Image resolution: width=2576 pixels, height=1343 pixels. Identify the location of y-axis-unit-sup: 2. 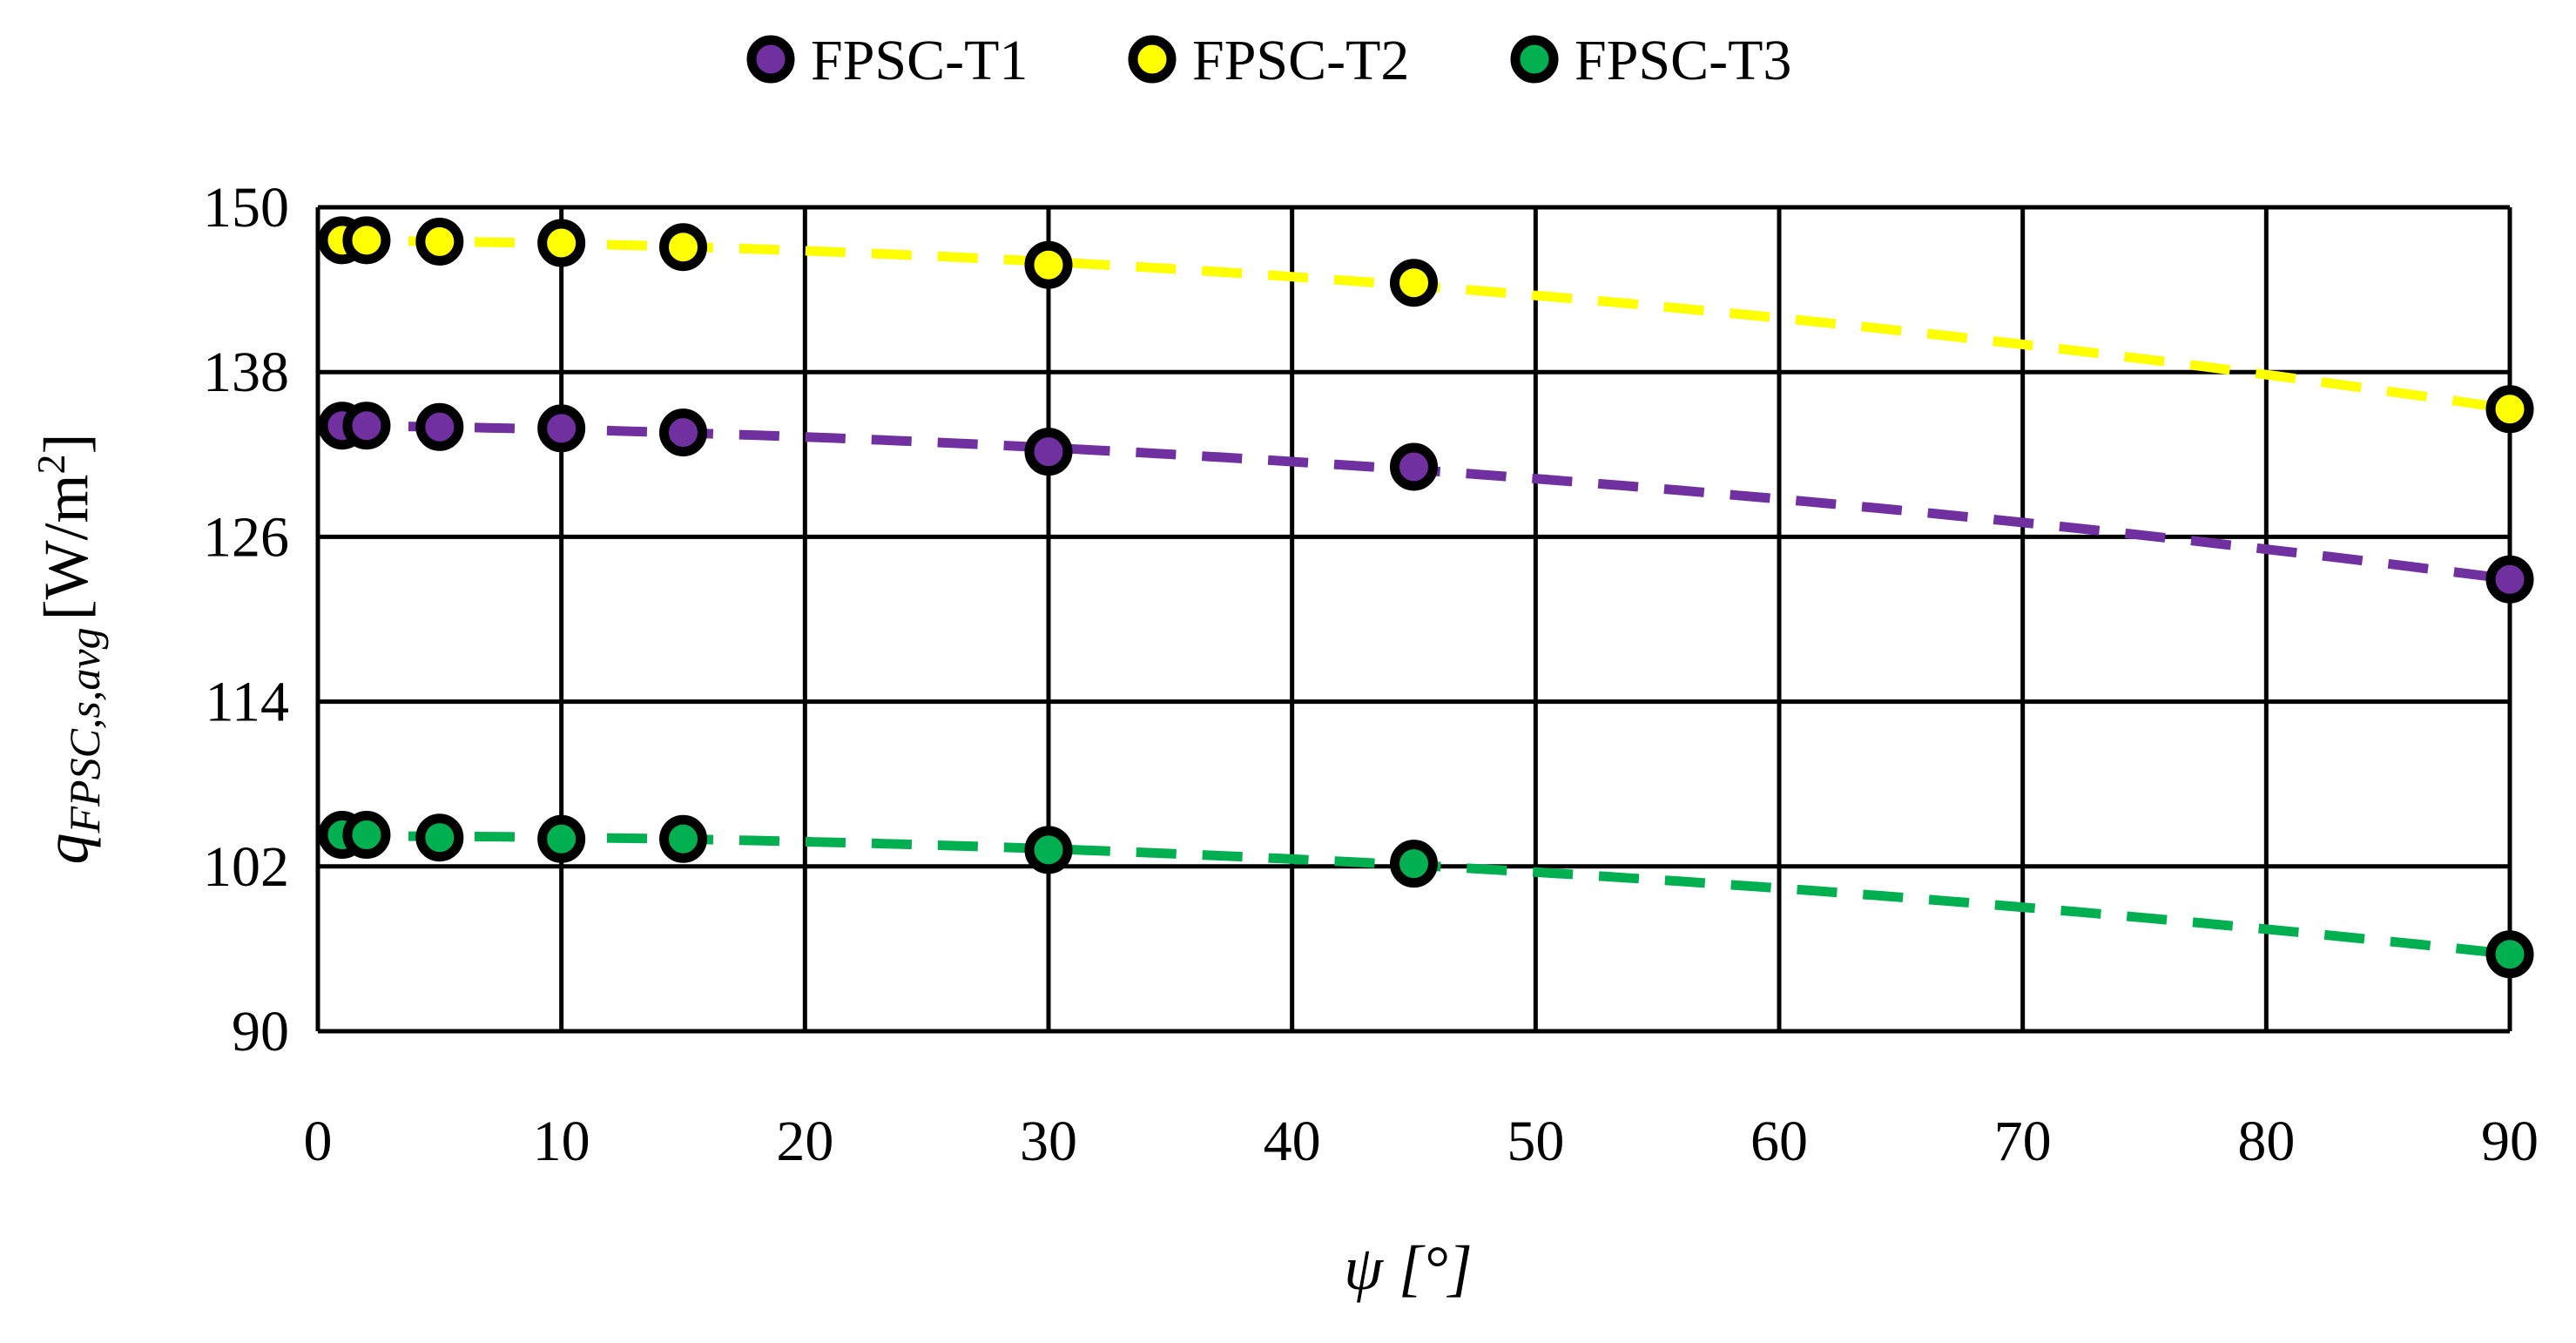
(51, 464).